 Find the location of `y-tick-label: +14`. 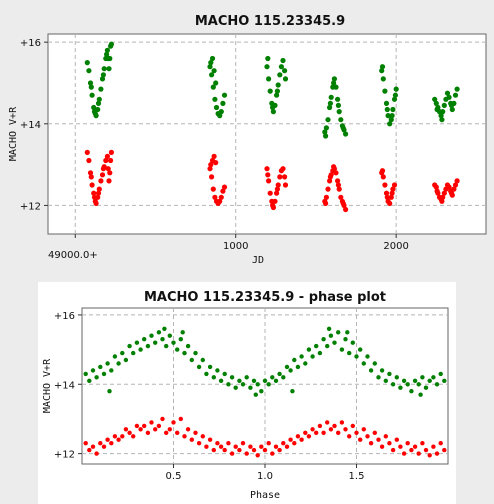

y-tick-label: +14 is located at coordinates (30, 125).